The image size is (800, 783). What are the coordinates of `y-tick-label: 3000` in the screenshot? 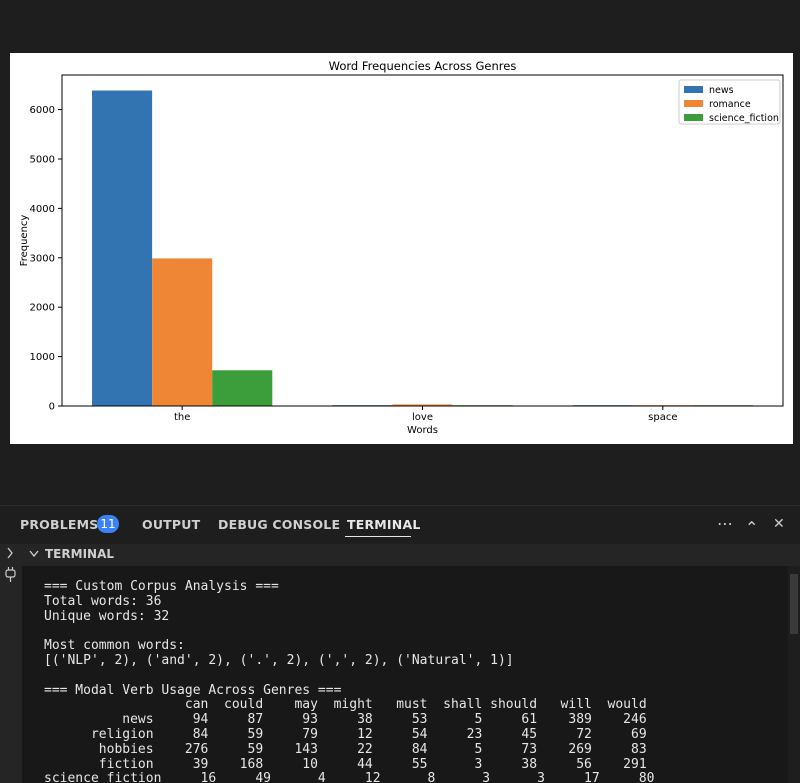 It's located at (42, 258).